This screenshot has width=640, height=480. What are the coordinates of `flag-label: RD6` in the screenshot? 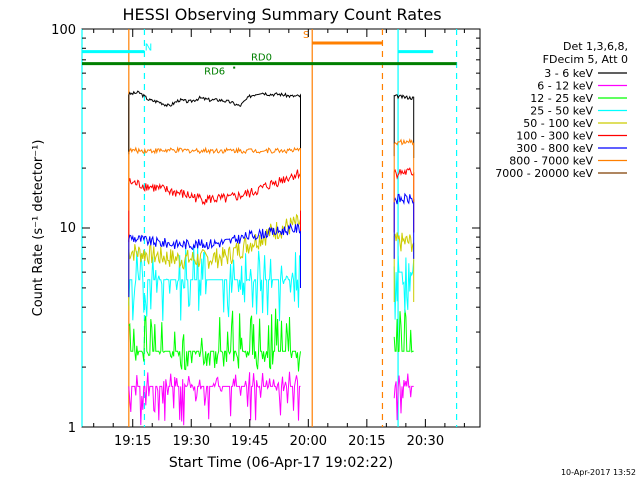 It's located at (214, 72).